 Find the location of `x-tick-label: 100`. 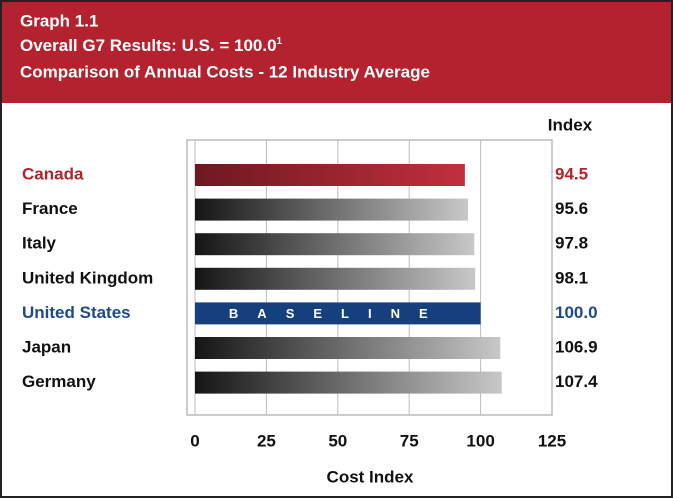

x-tick-label: 100 is located at coordinates (480, 440).